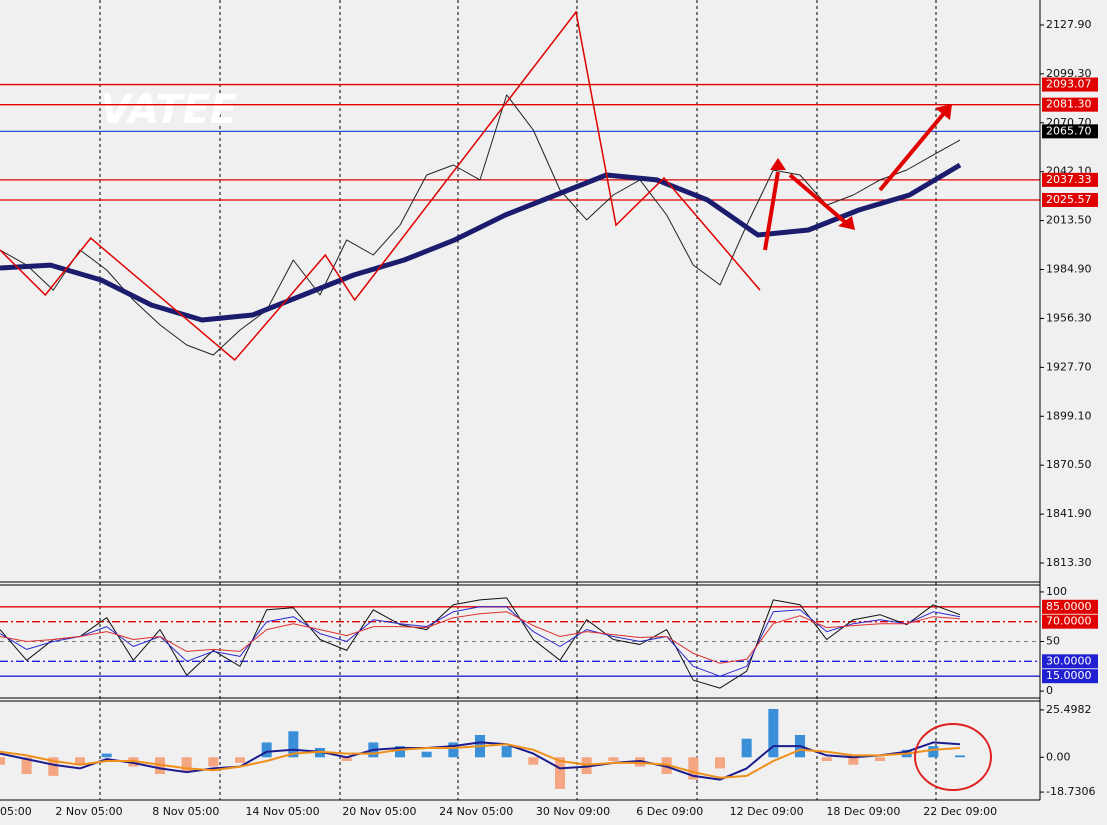 The width and height of the screenshot is (1107, 825). Describe the element at coordinates (88, 811) in the screenshot. I see `x-tick-label: 2 Nov 05:00` at that location.